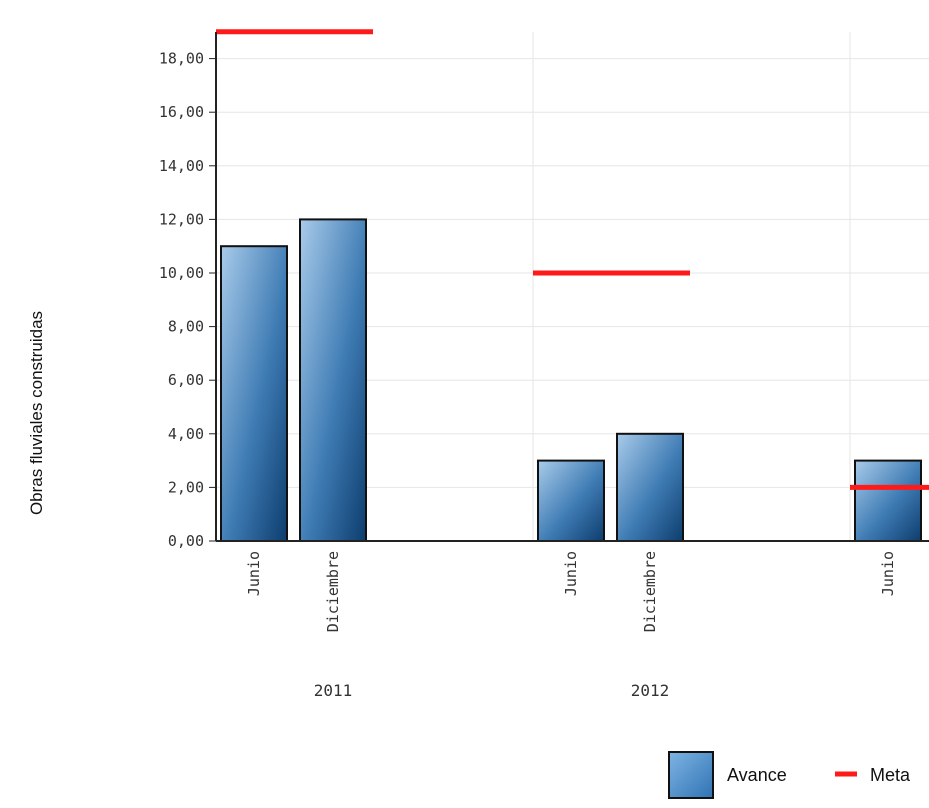 This screenshot has height=808, width=929. Describe the element at coordinates (181, 166) in the screenshot. I see `y-tick-label: 14,00` at that location.